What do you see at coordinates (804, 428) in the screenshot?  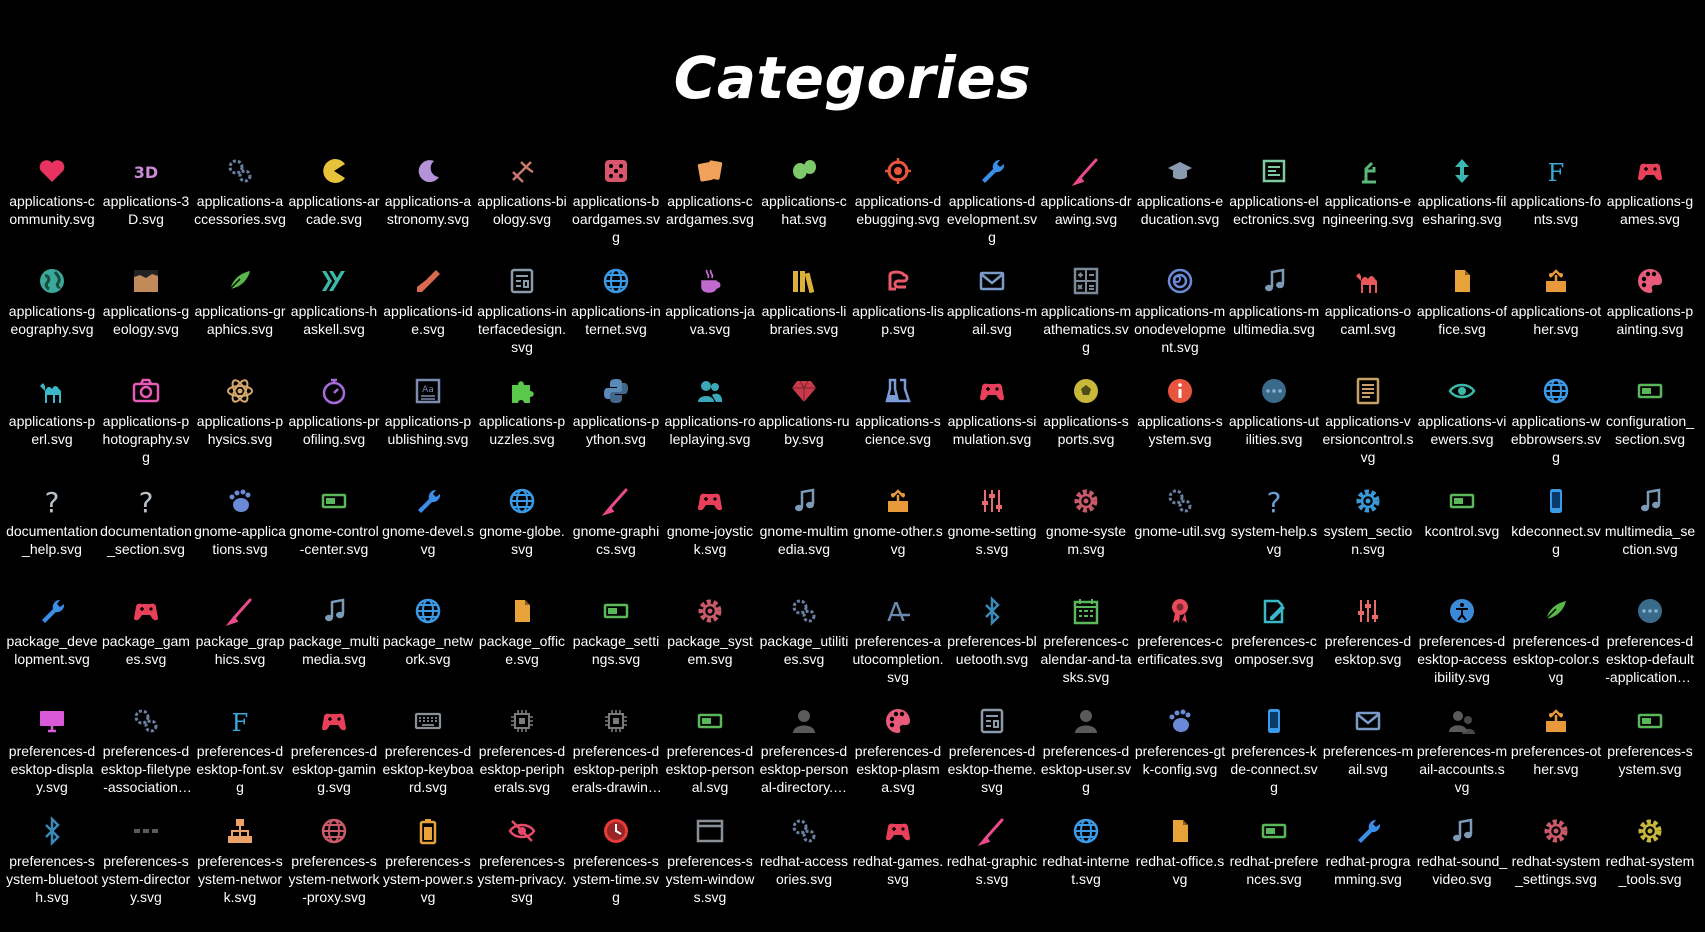 I see `icon-tile: applications-ruby.svg` at bounding box center [804, 428].